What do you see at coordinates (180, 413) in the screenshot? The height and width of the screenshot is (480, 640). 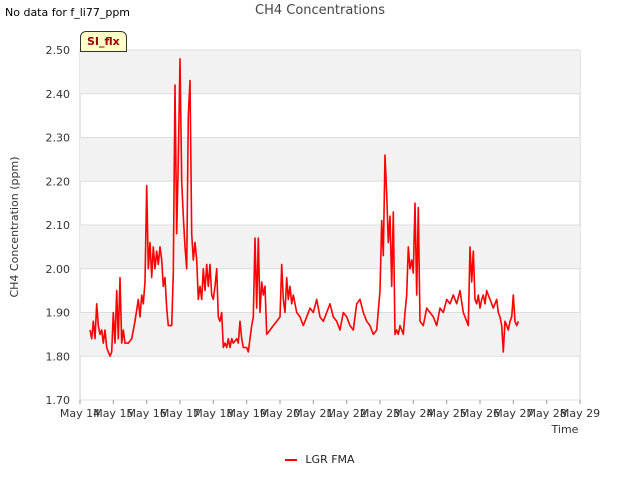 I see `x-tick-label: May 17` at bounding box center [180, 413].